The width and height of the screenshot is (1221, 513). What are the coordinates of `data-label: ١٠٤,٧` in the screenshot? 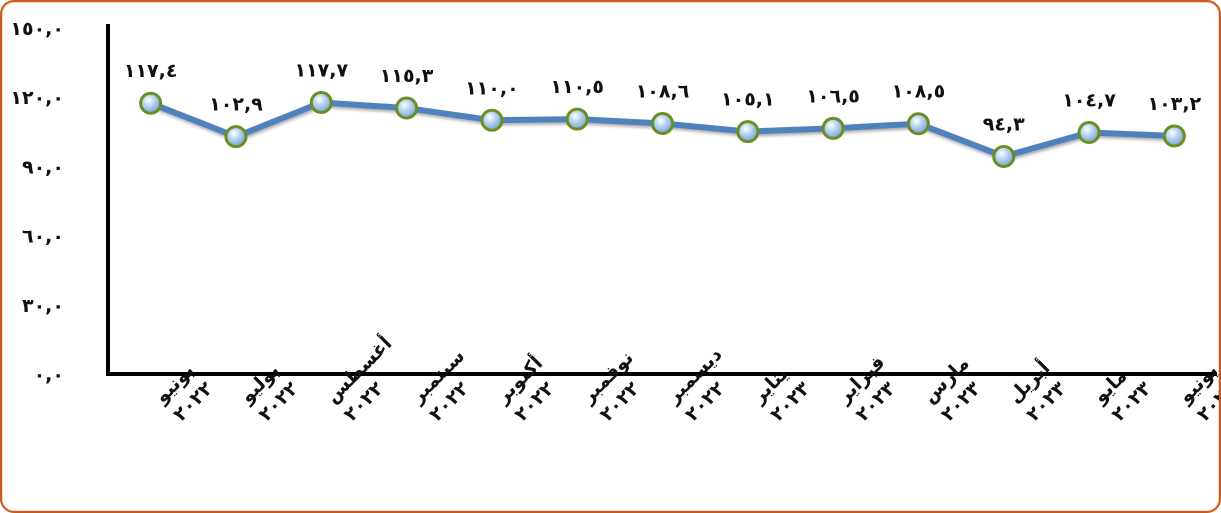 It's located at (1089, 100).